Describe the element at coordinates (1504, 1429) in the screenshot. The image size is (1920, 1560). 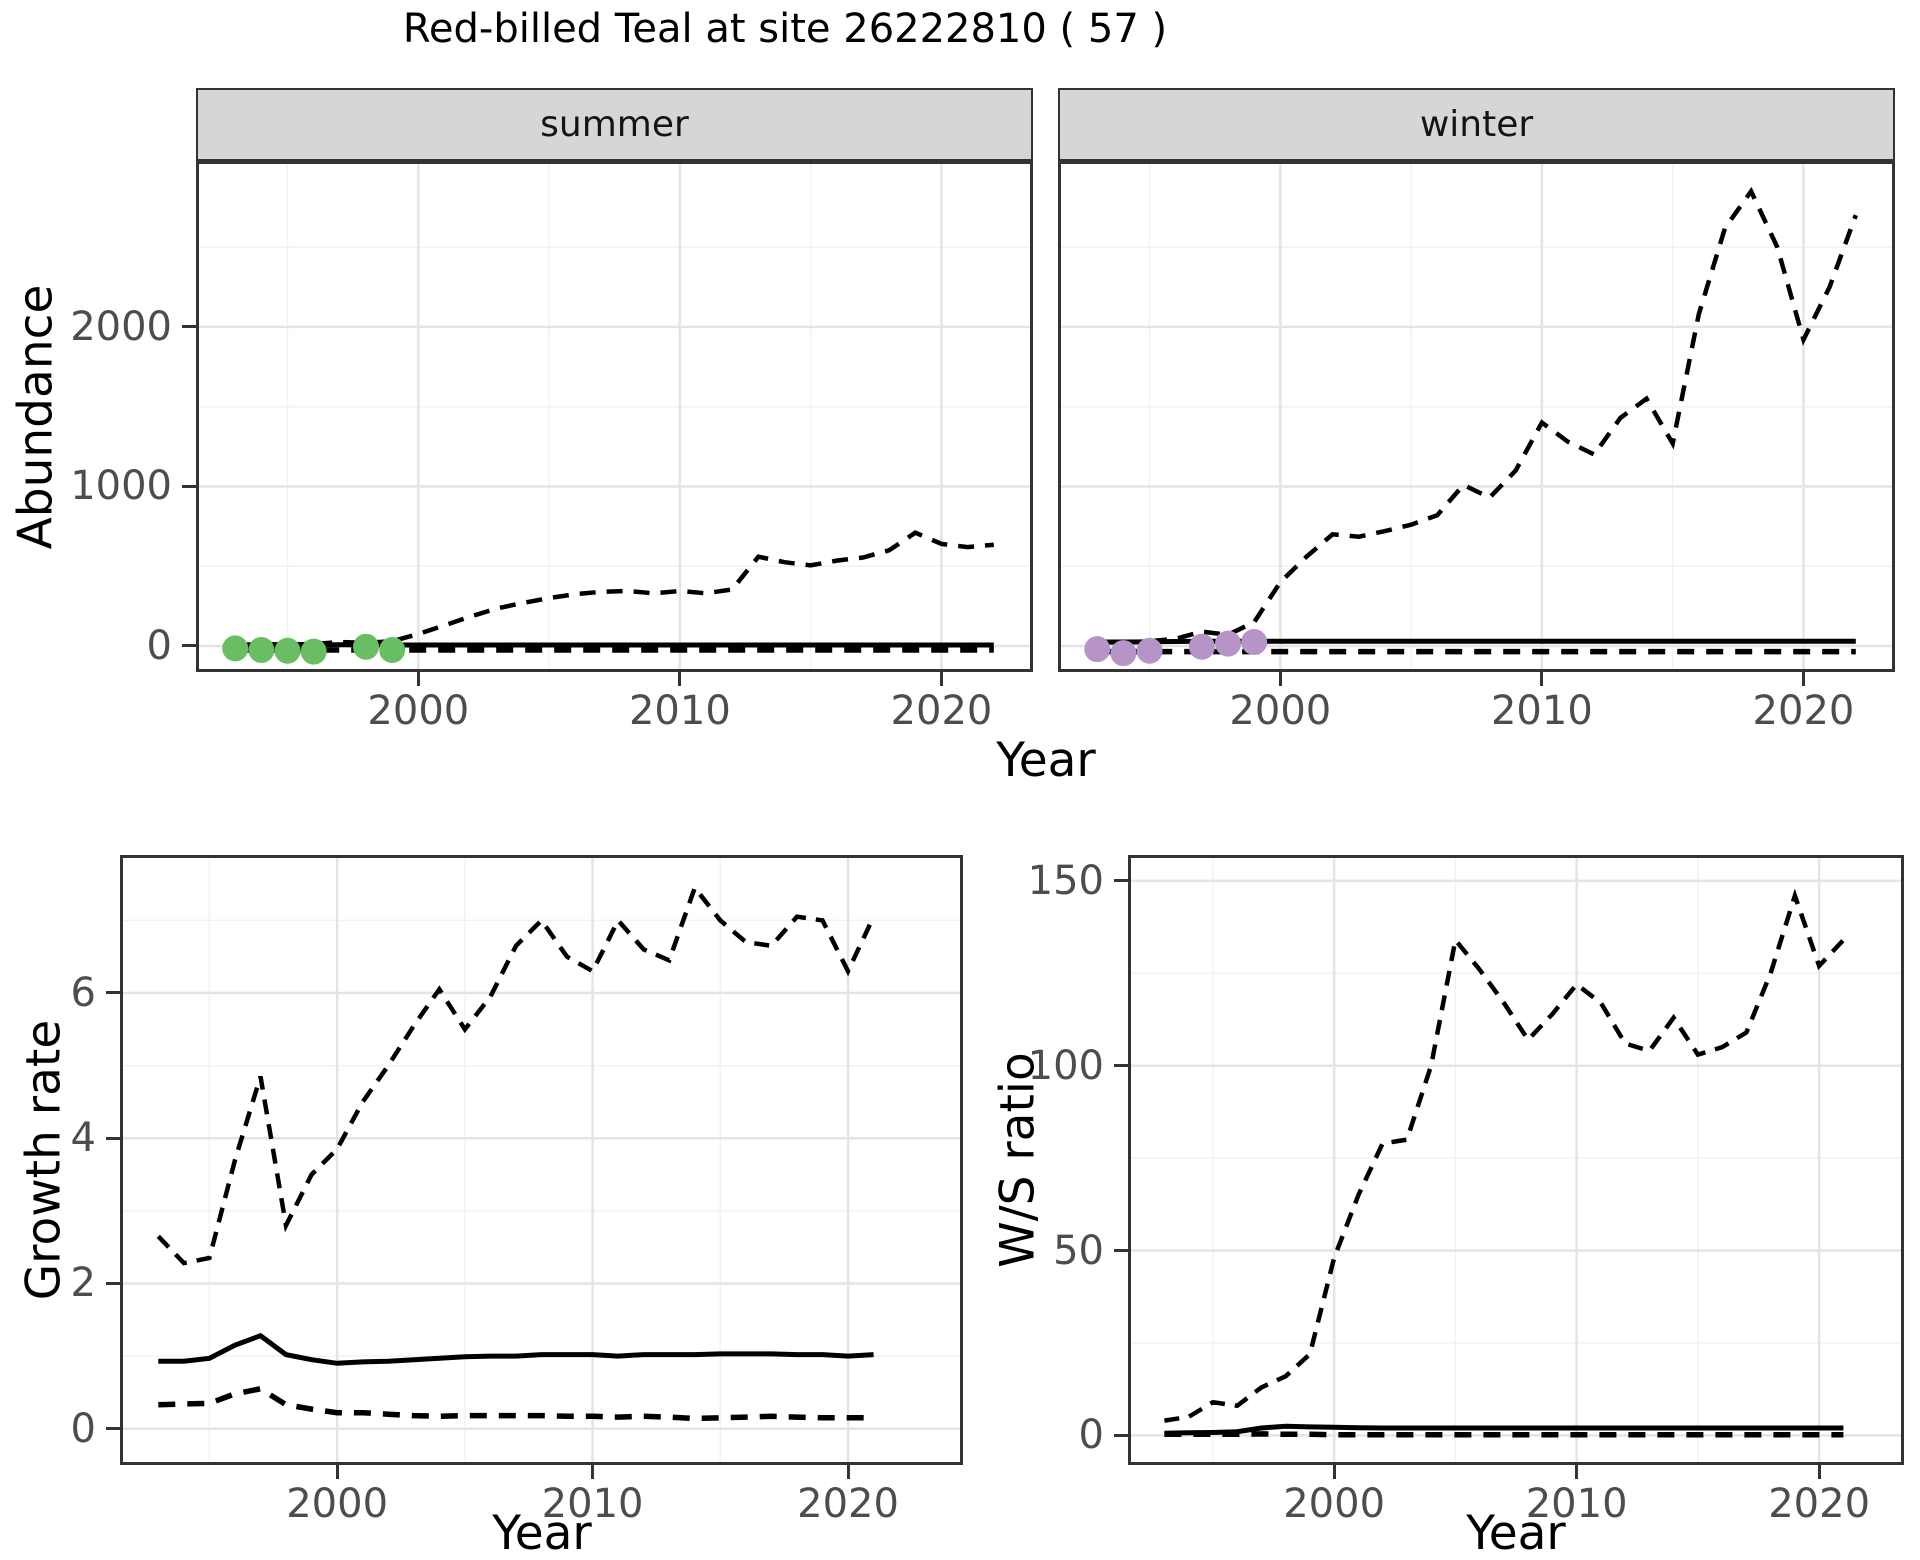
I see `ws-ratio-median-line` at that location.